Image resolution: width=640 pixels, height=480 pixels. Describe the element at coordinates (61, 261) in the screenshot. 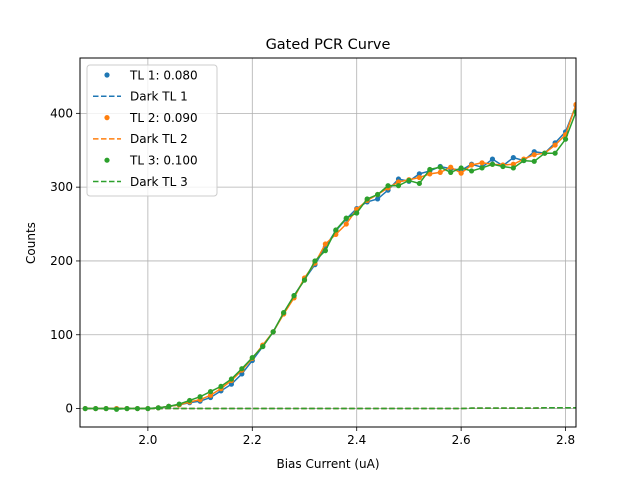

I see `y-tick-label: 200` at that location.